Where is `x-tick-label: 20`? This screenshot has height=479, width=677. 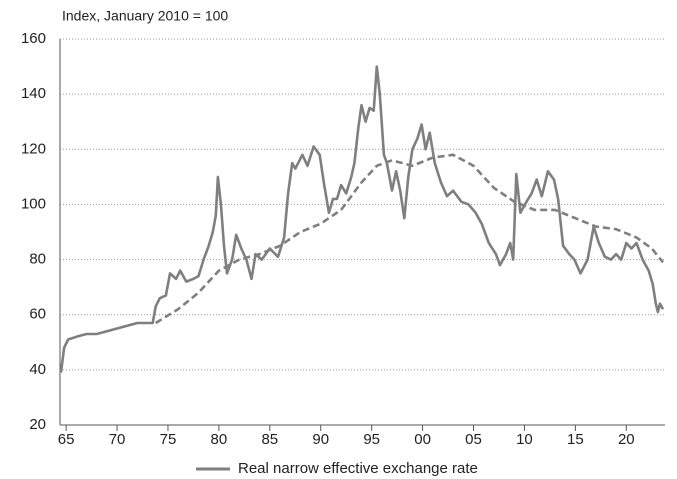 x-tick-label: 20 is located at coordinates (626, 439).